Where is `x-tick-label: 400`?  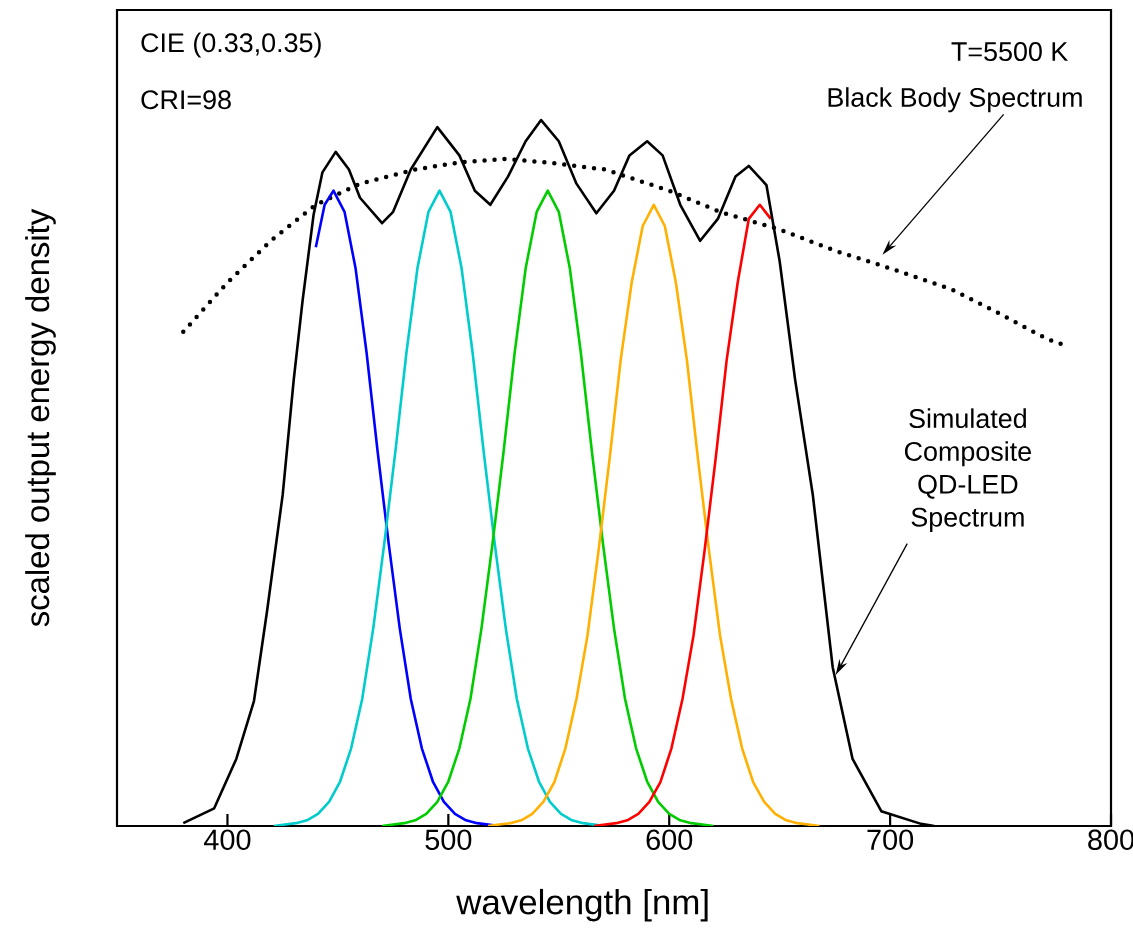 x-tick-label: 400 is located at coordinates (227, 839).